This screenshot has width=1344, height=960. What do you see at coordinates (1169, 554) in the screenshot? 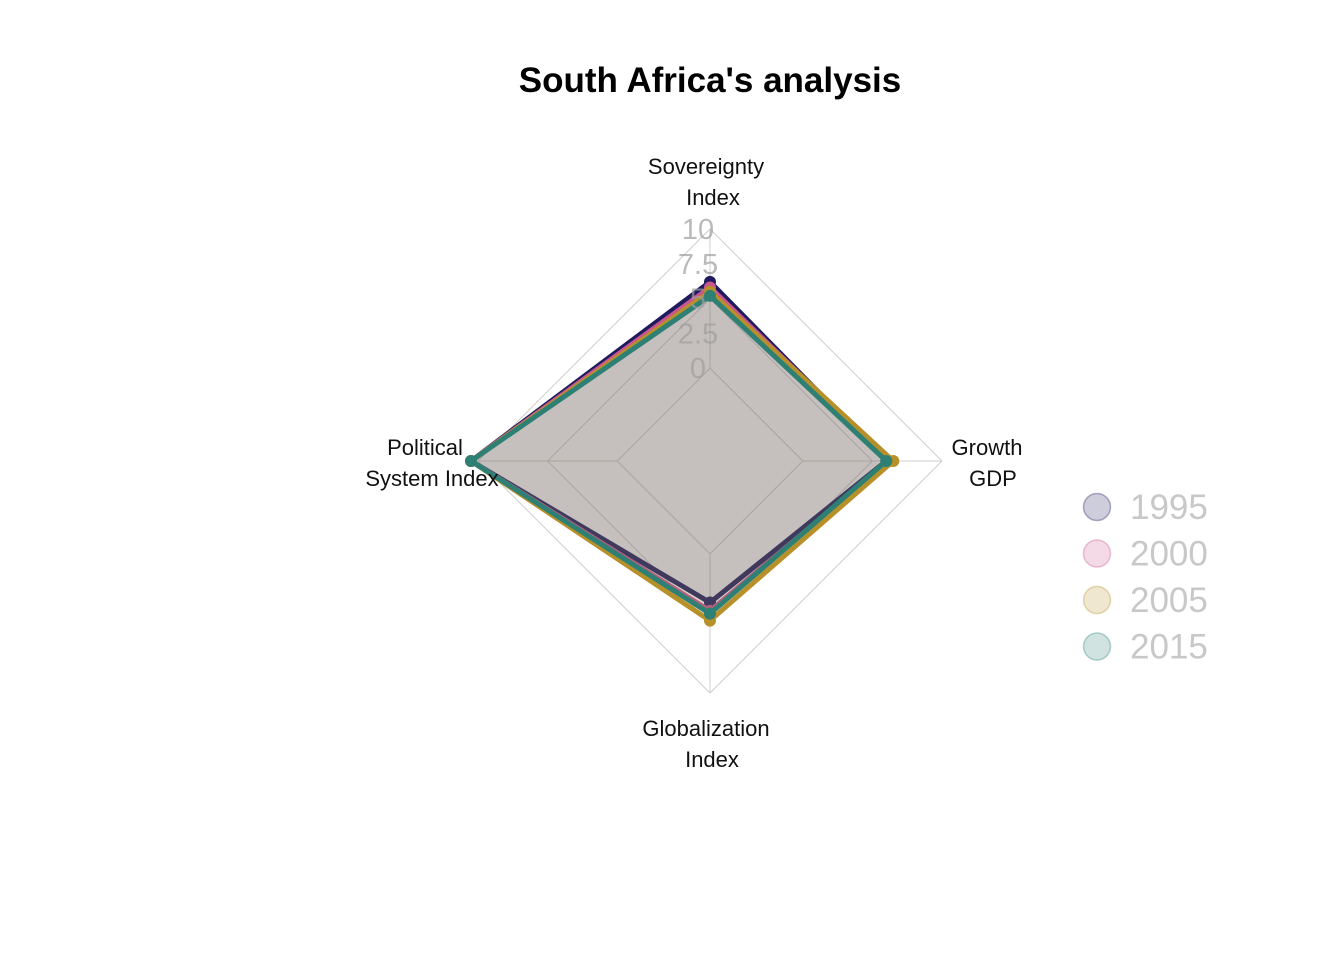
I see `legend-label-2000: 2000` at bounding box center [1169, 554].